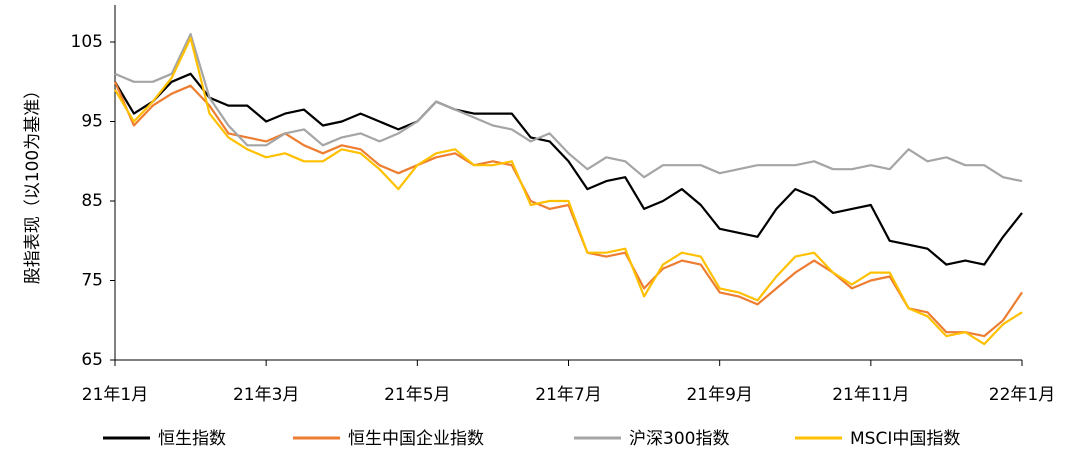 This screenshot has height=464, width=1068. What do you see at coordinates (92, 360) in the screenshot?
I see `y-tick-label: 65` at bounding box center [92, 360].